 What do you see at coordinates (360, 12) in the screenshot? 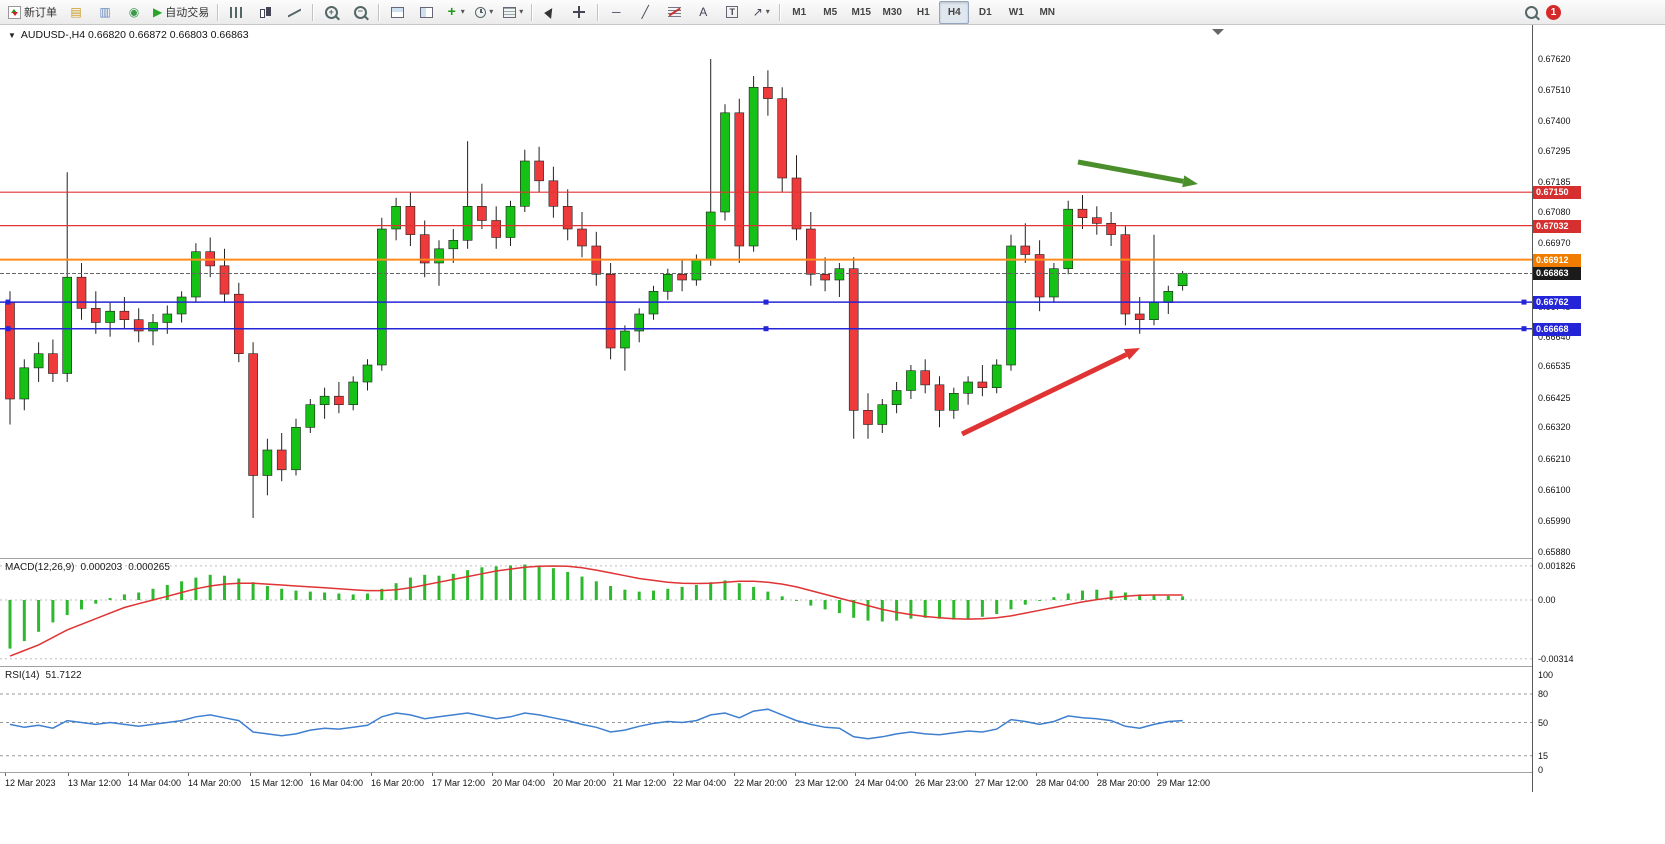
I see `zoom-out-button` at bounding box center [360, 12].